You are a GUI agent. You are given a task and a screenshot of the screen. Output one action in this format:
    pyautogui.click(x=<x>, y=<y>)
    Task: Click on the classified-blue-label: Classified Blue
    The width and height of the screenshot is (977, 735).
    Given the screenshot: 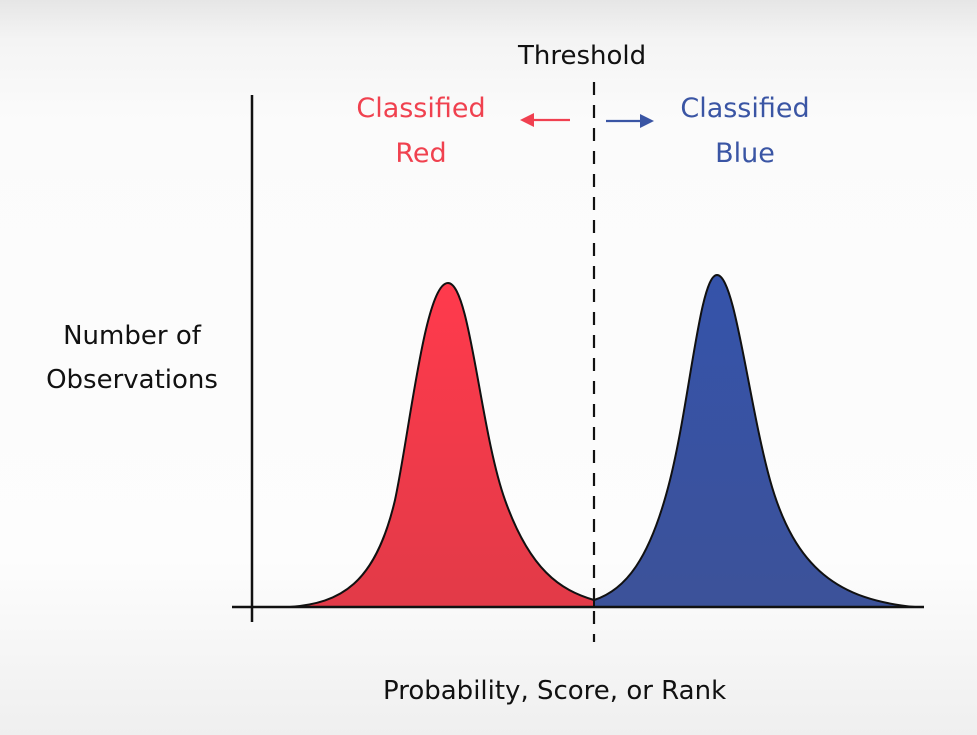 What is the action you would take?
    pyautogui.click(x=745, y=131)
    